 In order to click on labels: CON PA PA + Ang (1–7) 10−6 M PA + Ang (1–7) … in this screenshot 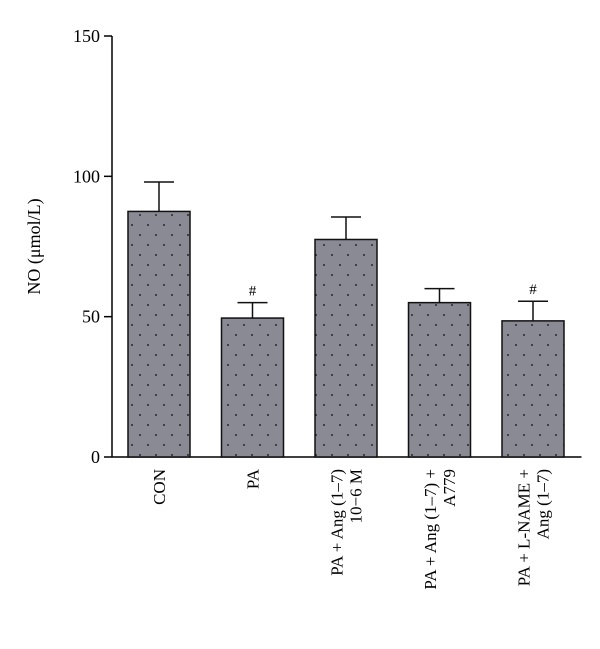, I will do `click(351, 528)`.